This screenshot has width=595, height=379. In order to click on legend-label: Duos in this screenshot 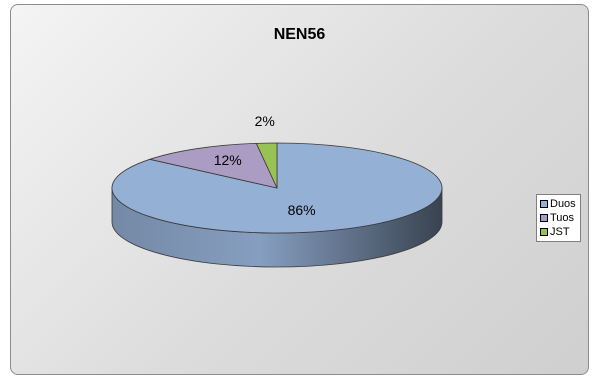, I will do `click(563, 204)`.